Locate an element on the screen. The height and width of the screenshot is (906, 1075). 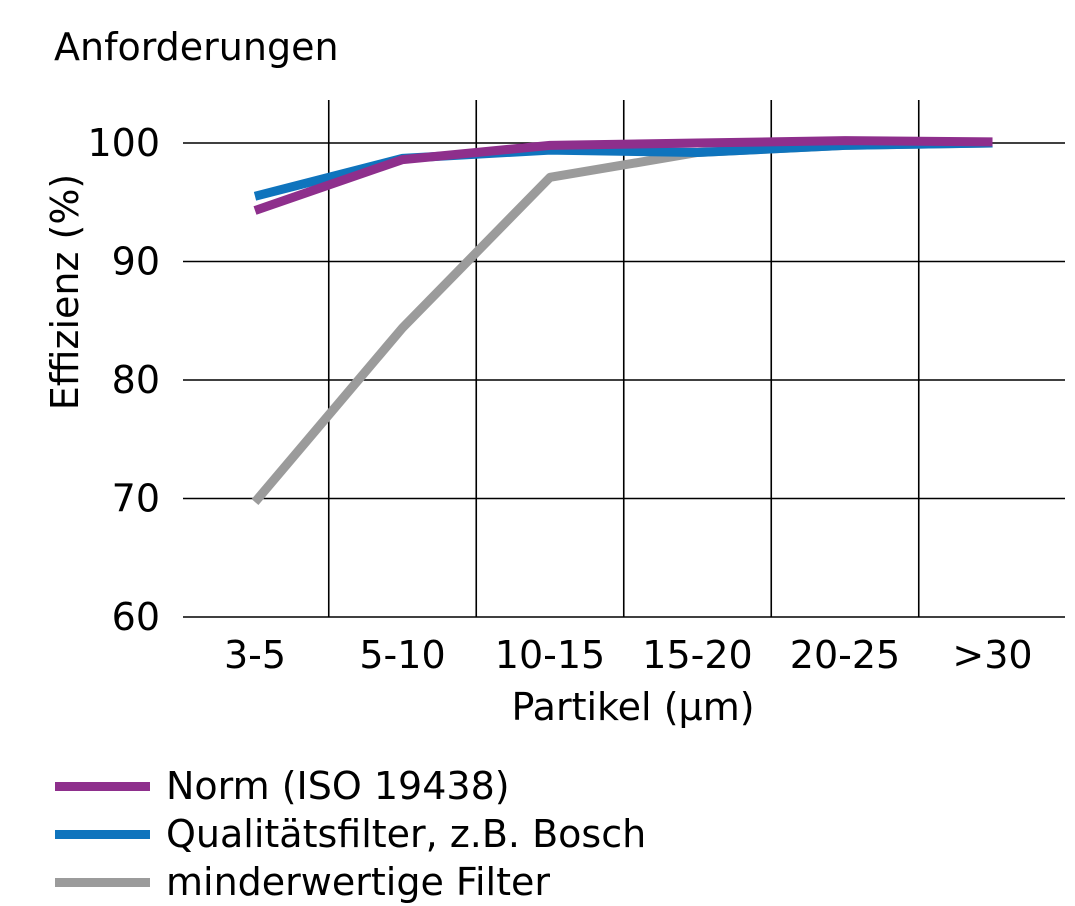
legend-item-quality: Qualitätsfilter, z.B. Bosch is located at coordinates (350, 834).